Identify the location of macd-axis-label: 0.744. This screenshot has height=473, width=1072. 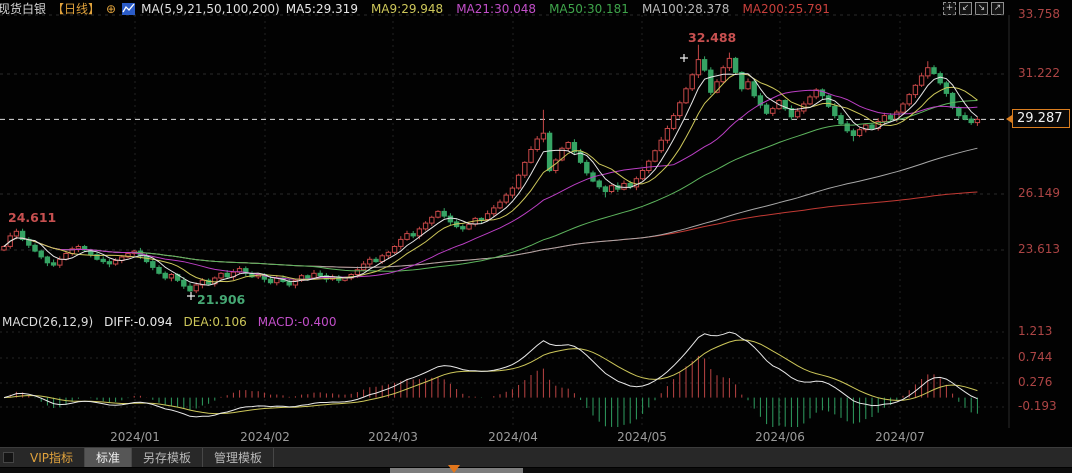
(1035, 357).